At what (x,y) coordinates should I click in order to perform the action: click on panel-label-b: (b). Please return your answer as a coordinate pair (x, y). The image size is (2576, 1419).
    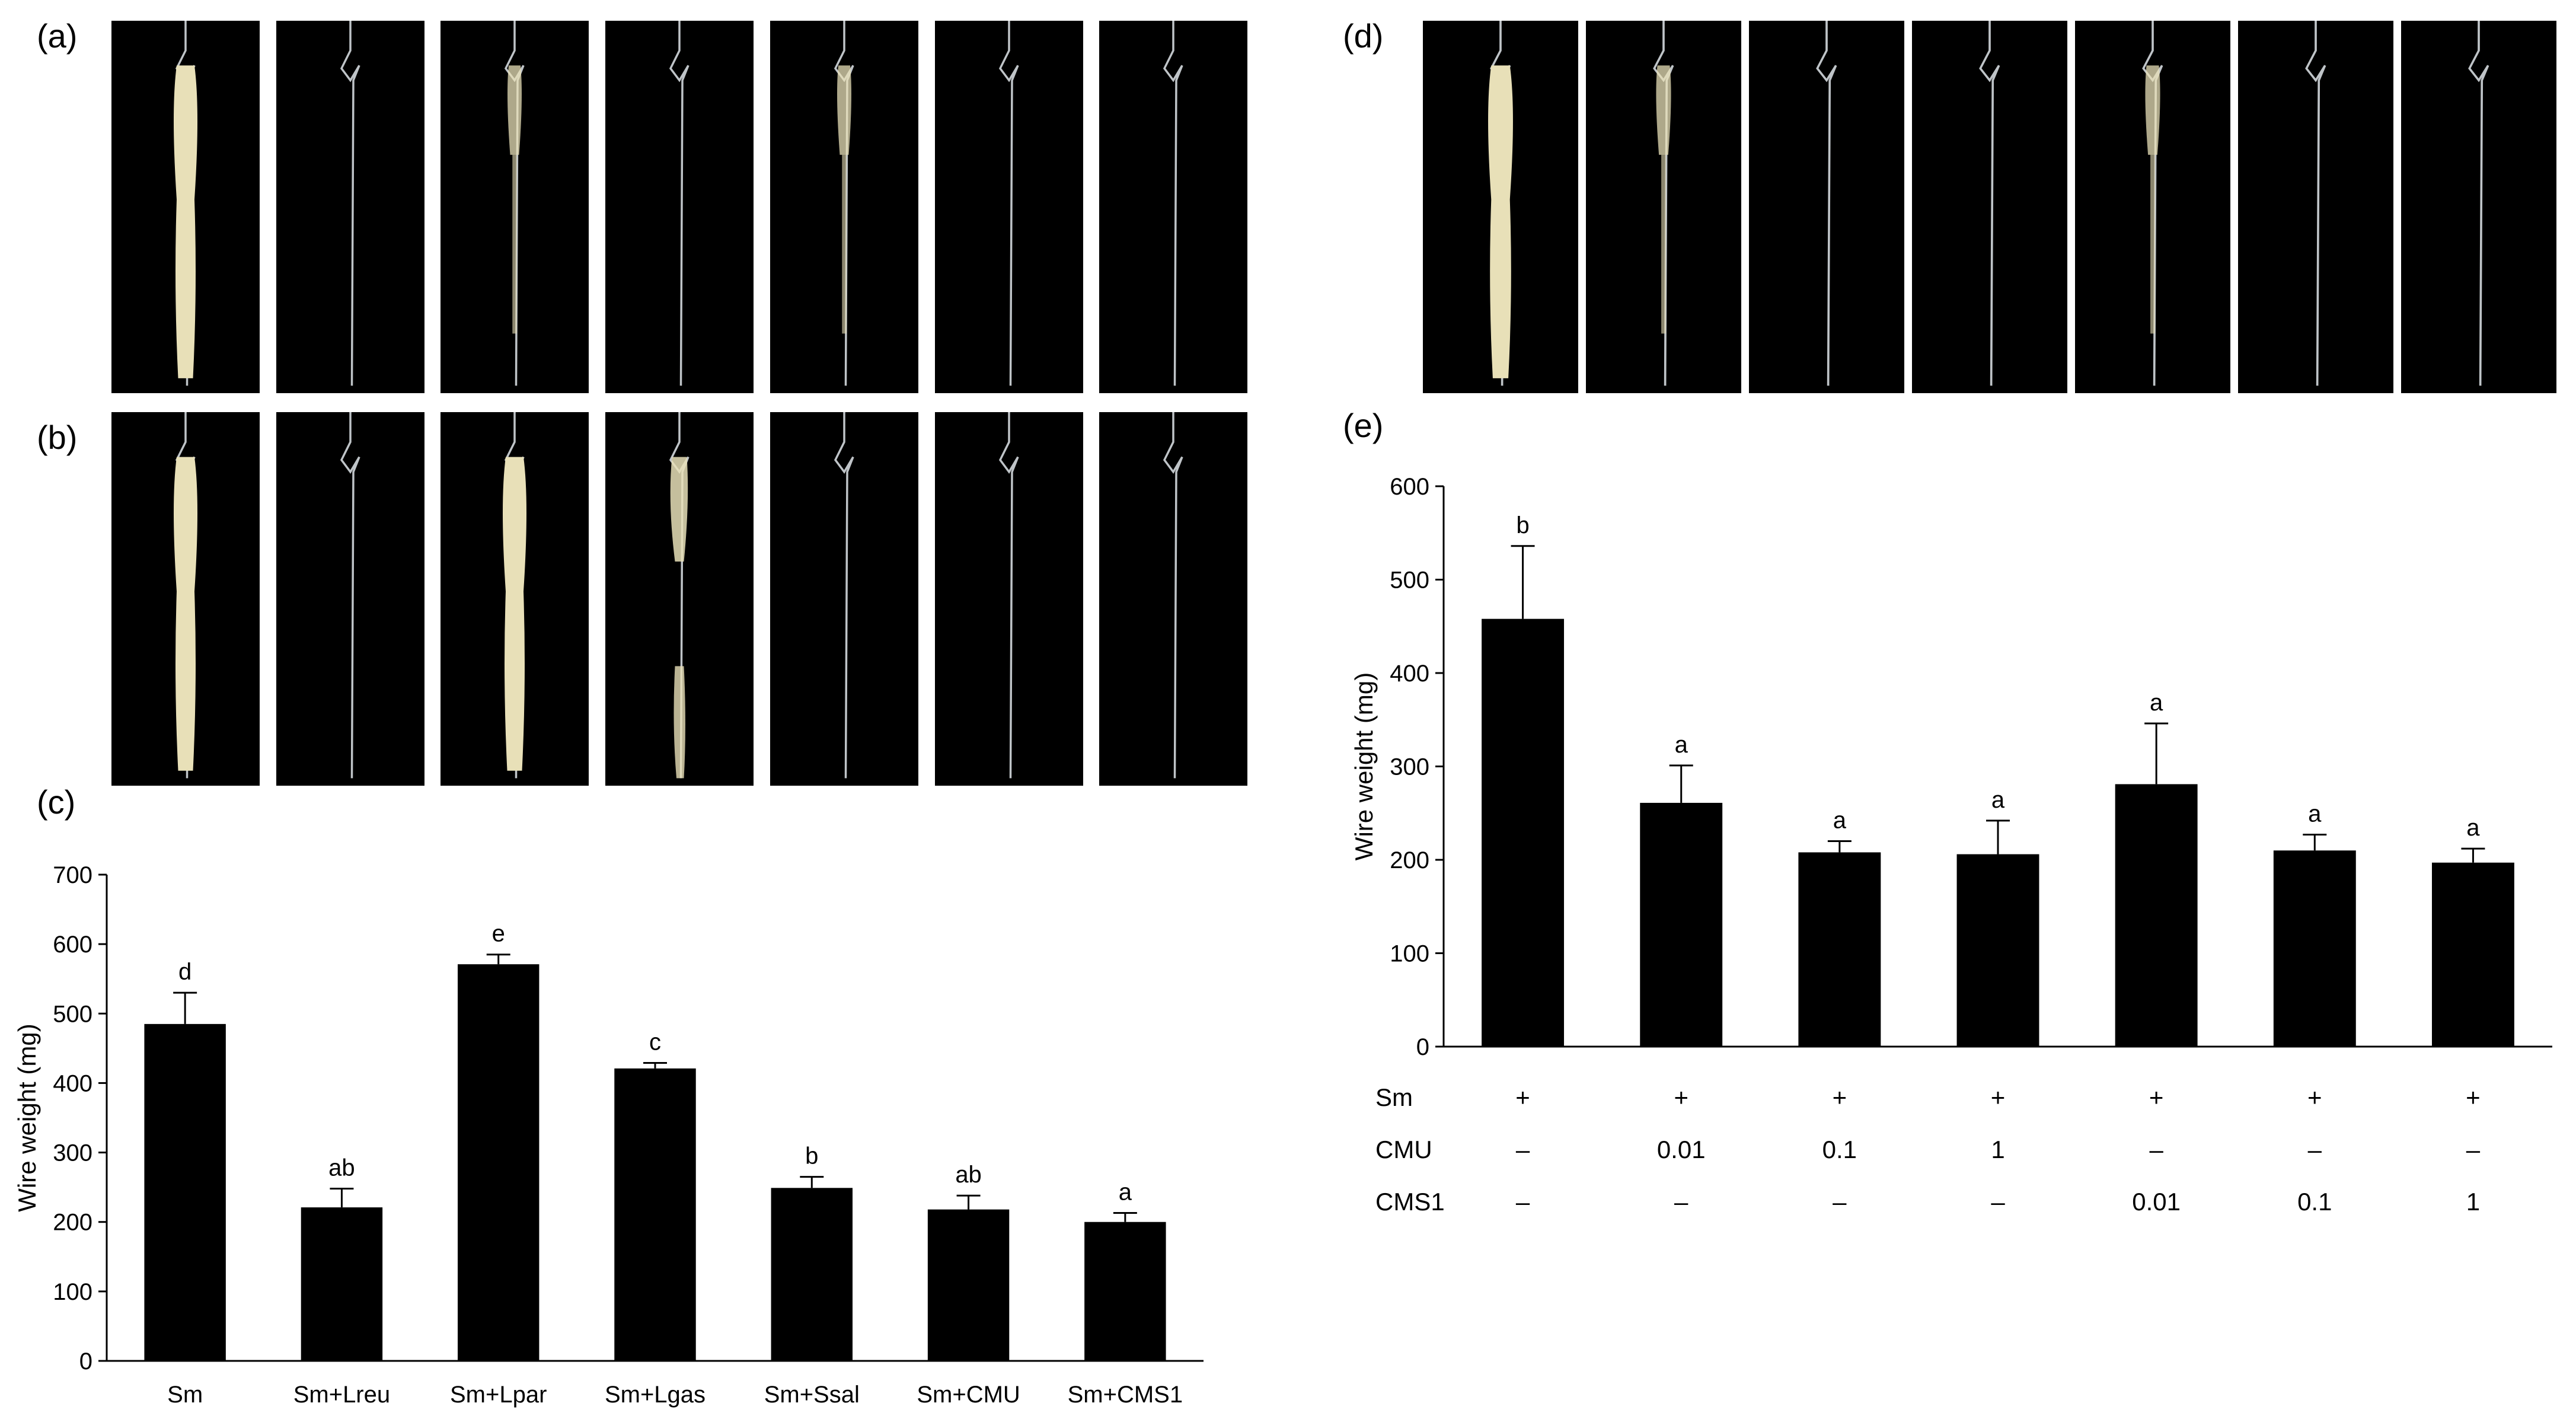
    Looking at the image, I should click on (57, 437).